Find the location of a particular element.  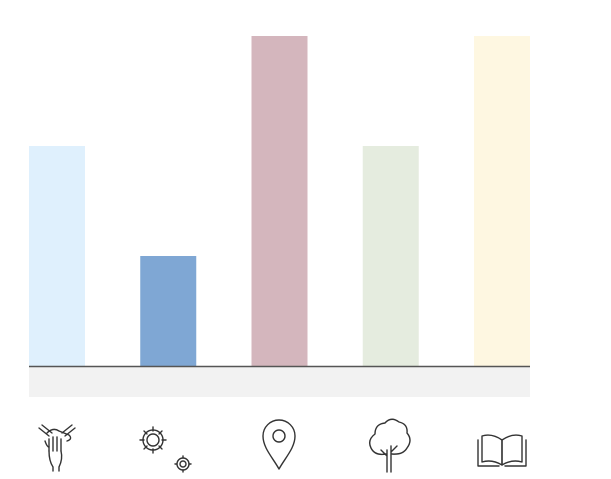

bar-location-pin is located at coordinates (279, 201).